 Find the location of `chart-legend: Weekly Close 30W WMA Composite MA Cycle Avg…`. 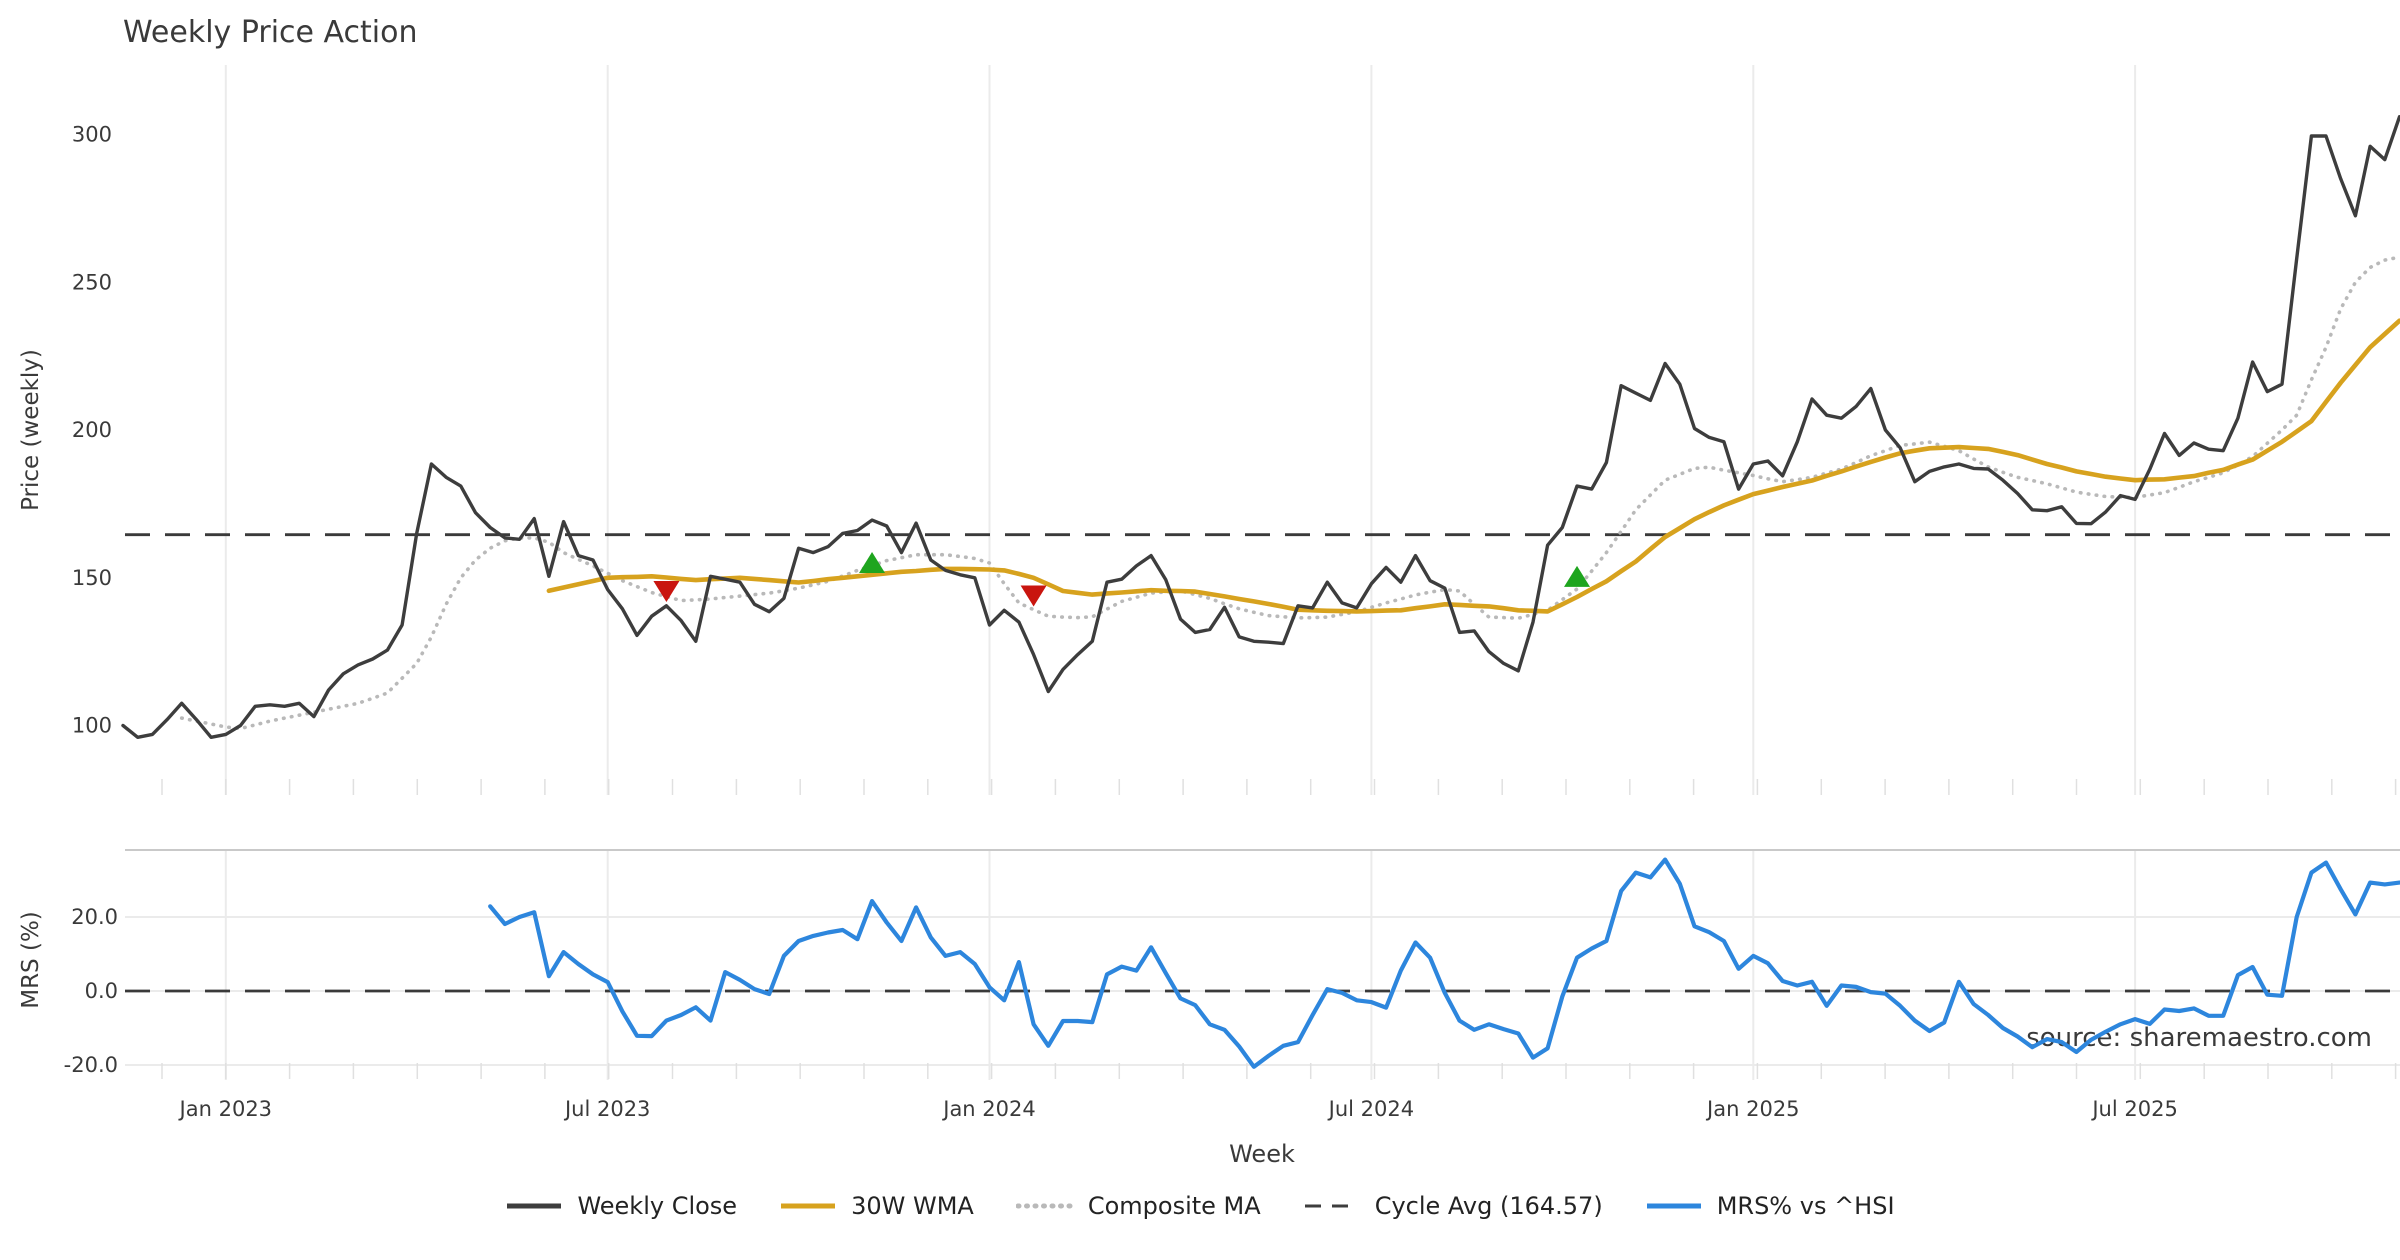

chart-legend: Weekly Close 30W WMA Composite MA Cycle Avg… is located at coordinates (1200, 1206).